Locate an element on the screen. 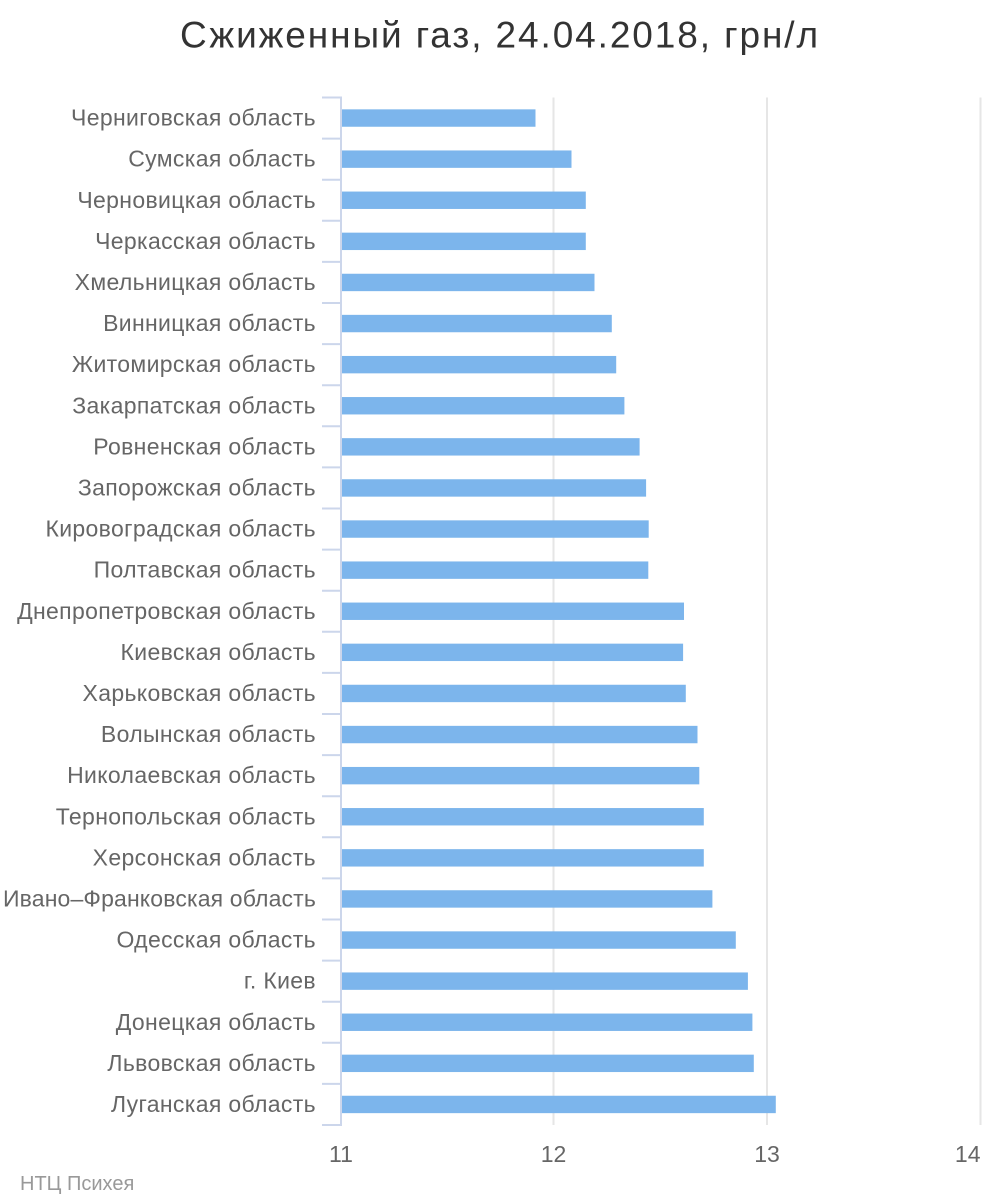 The width and height of the screenshot is (1000, 1200). svg-text: Винницкая область is located at coordinates (209, 323).